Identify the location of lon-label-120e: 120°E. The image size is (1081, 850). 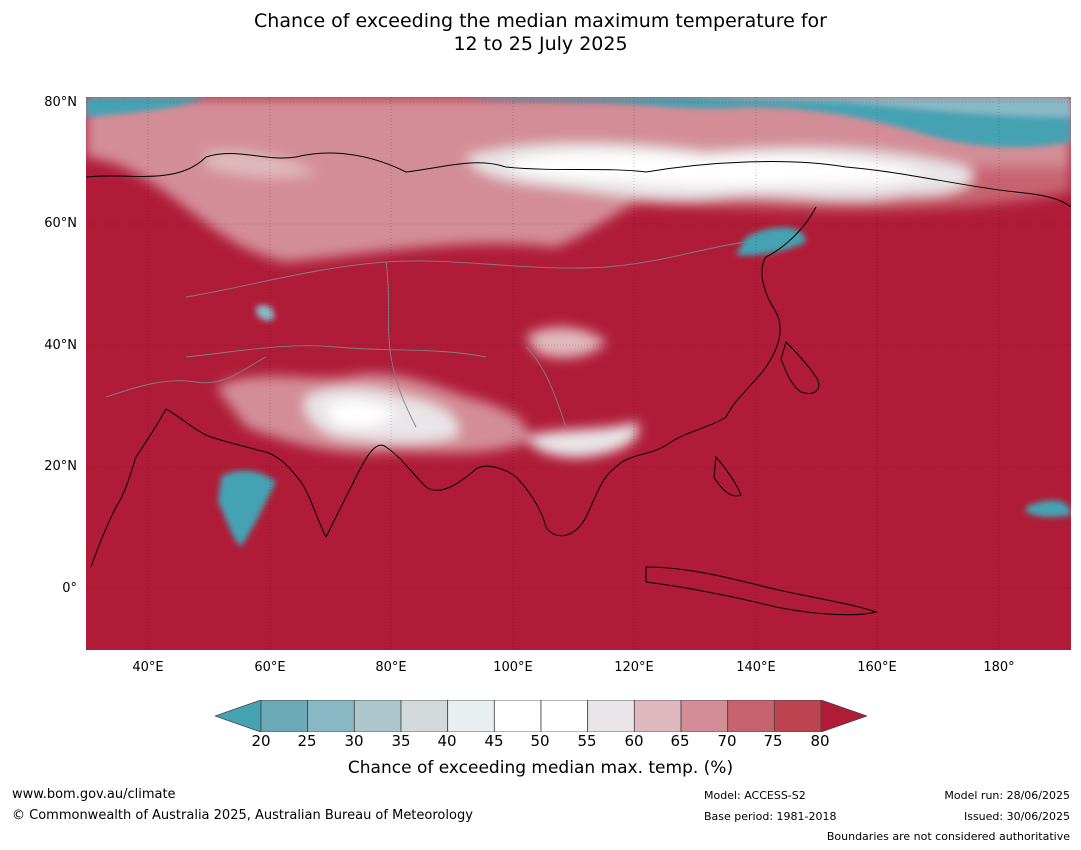
(634, 667).